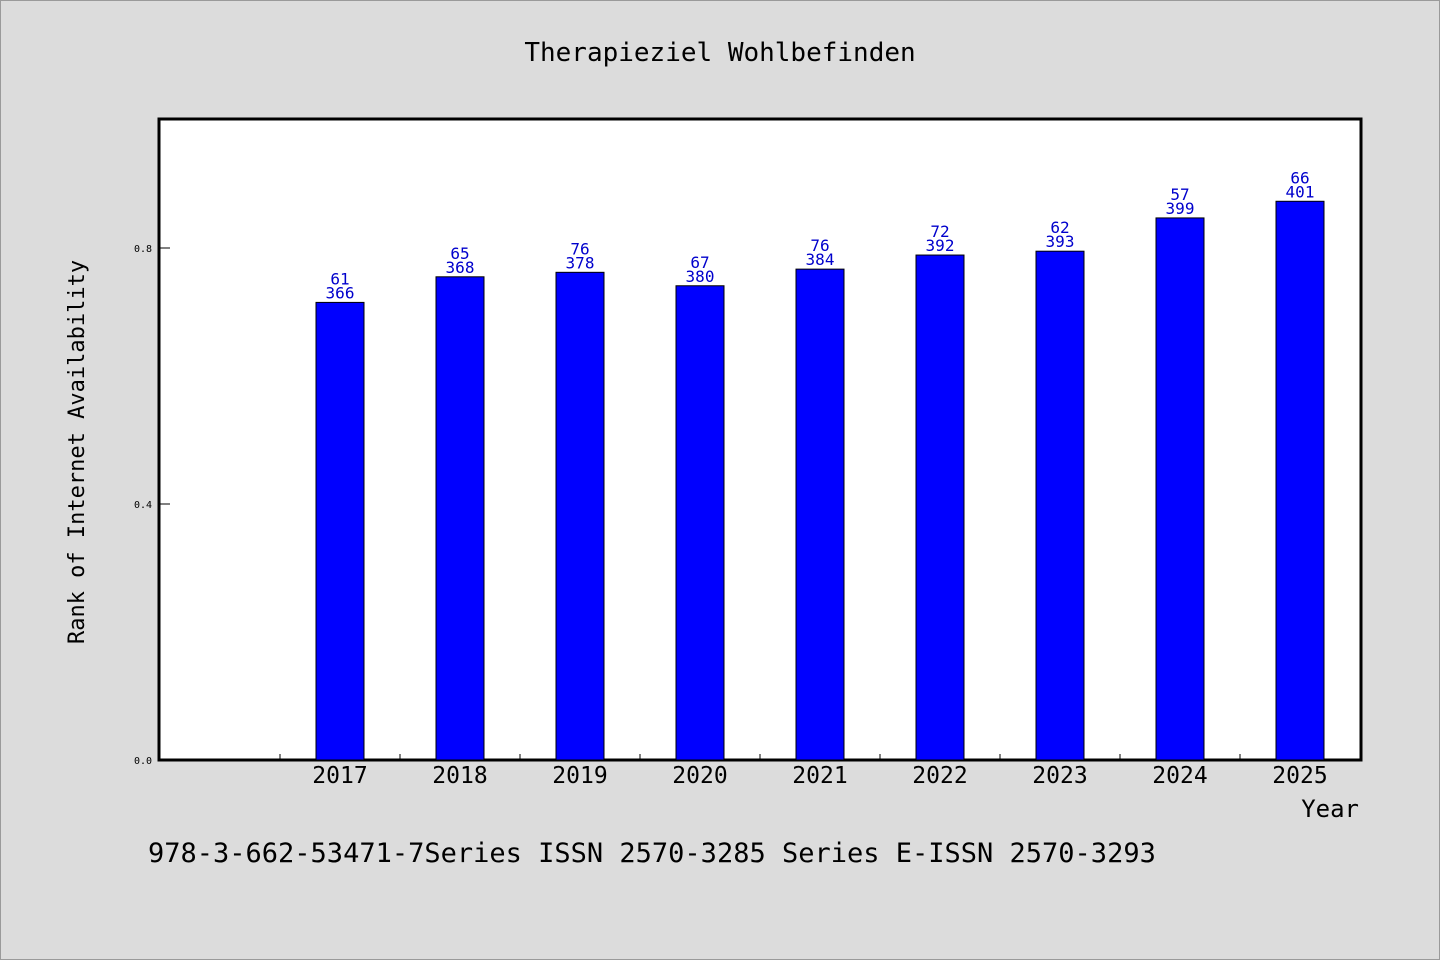 This screenshot has width=1440, height=960. Describe the element at coordinates (1060, 241) in the screenshot. I see `data-label-bottom: 393` at that location.